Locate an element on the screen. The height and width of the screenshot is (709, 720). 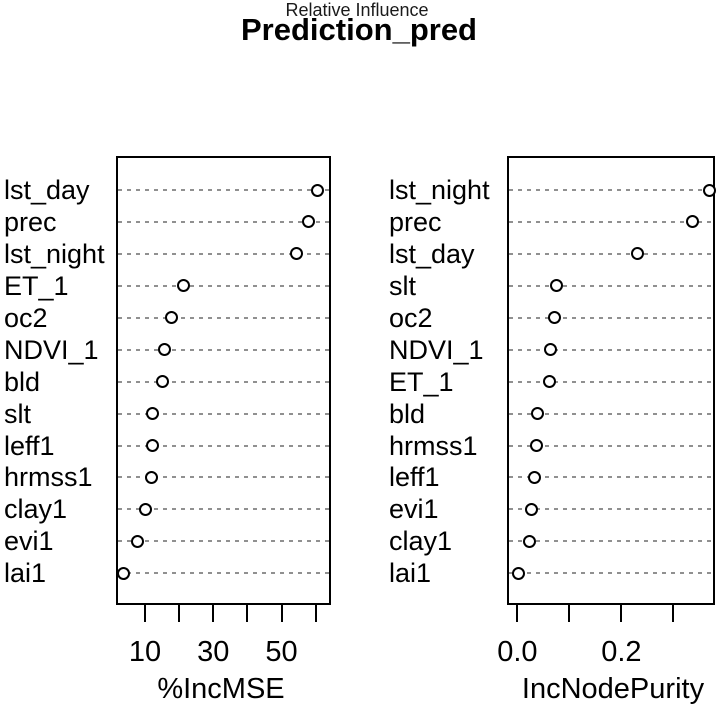
axis-tick-label: 30 is located at coordinates (213, 652).